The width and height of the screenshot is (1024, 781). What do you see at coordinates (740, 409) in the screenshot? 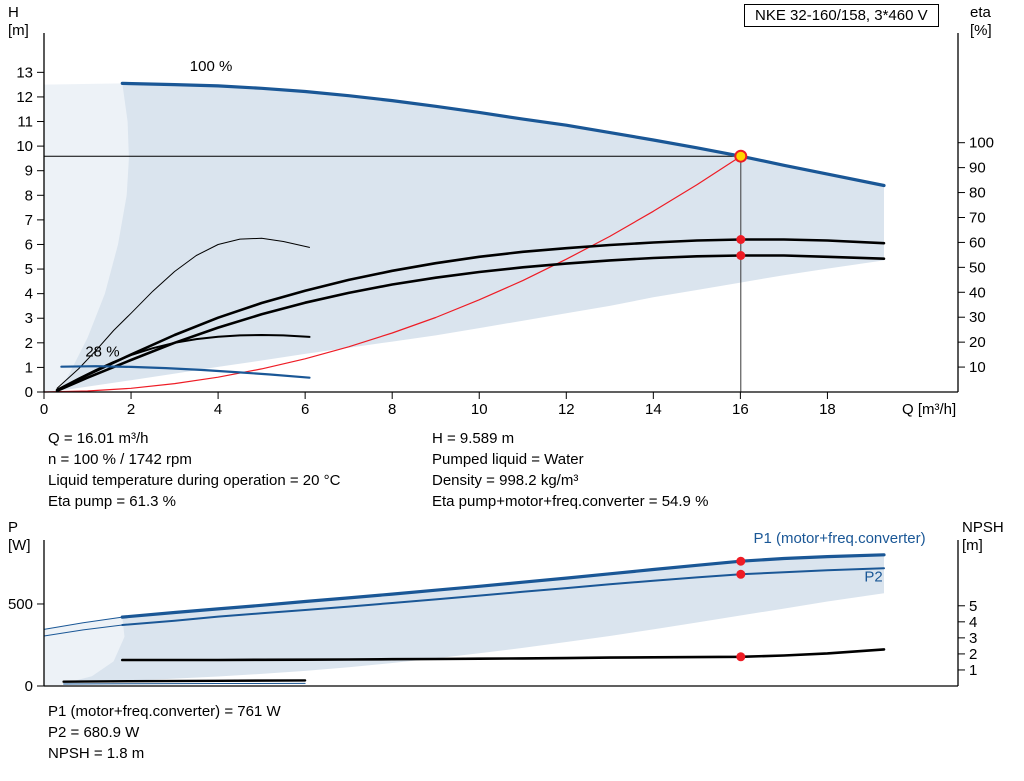
I see `x-tick-label: 16` at bounding box center [740, 409].